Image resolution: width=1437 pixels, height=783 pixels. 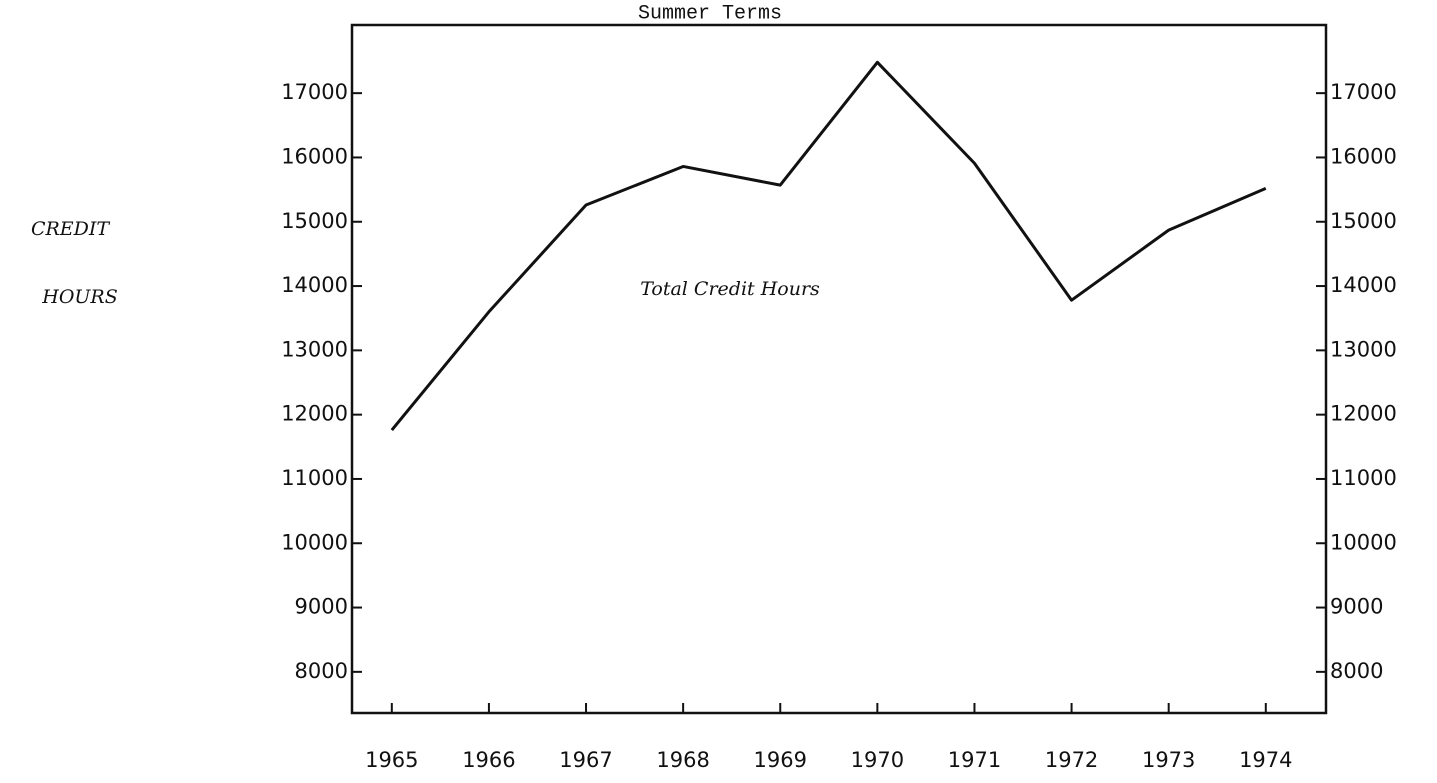 What do you see at coordinates (391, 760) in the screenshot?
I see `x-tick-label: 1965` at bounding box center [391, 760].